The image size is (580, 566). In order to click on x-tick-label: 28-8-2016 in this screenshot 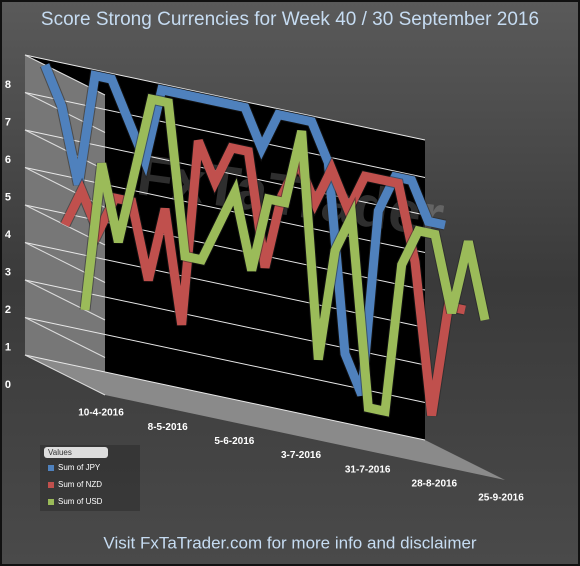, I will do `click(435, 483)`.